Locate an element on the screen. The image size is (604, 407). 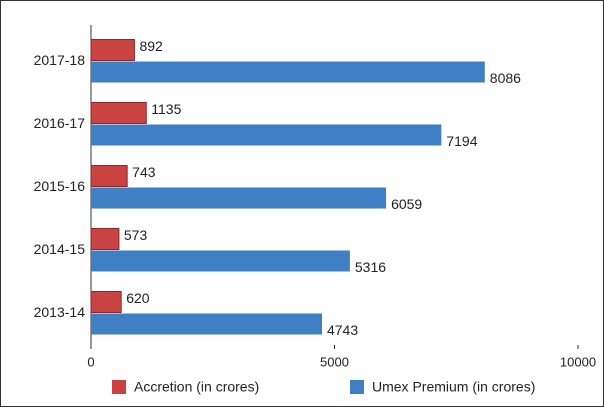
y-tick-label: 2016-17 is located at coordinates (60, 123).